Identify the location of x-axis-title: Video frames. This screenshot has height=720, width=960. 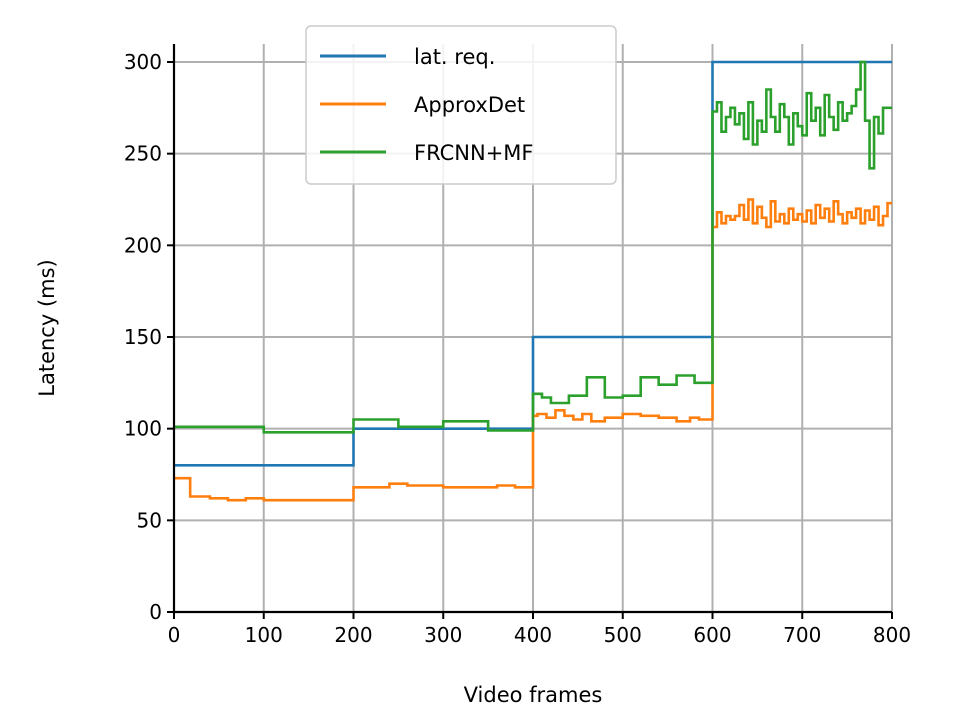
(533, 695).